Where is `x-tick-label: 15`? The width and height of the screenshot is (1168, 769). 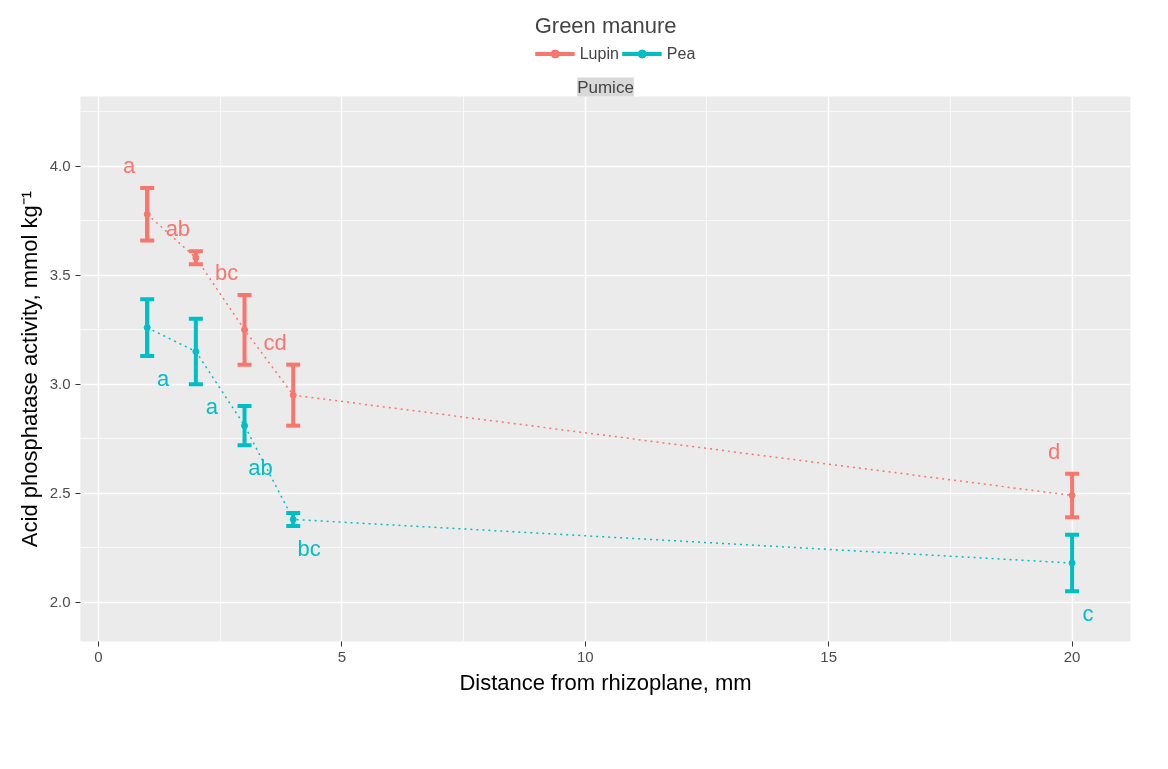
x-tick-label: 15 is located at coordinates (829, 656).